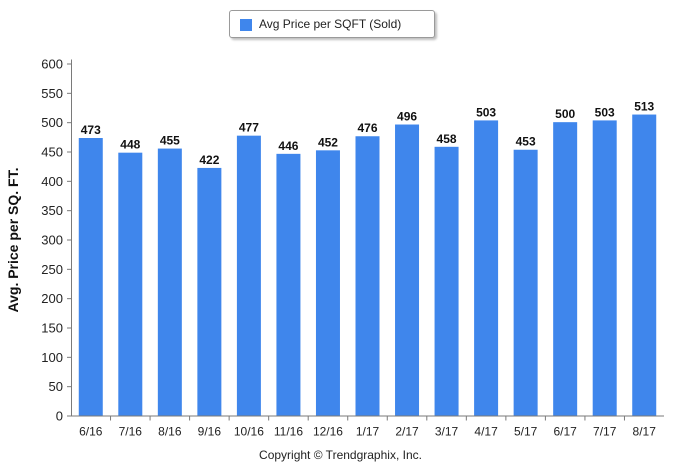 The height and width of the screenshot is (464, 681). Describe the element at coordinates (486, 432) in the screenshot. I see `x-tick-label: 4/17` at that location.